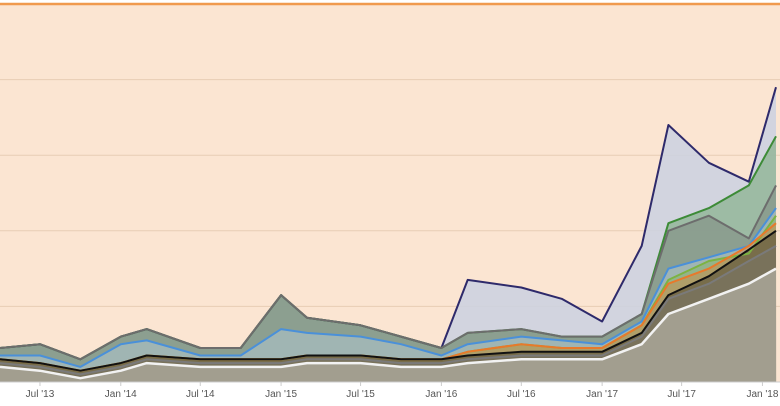 The image size is (780, 406). I want to click on x-tick-label: Jan '18, so click(762, 394).